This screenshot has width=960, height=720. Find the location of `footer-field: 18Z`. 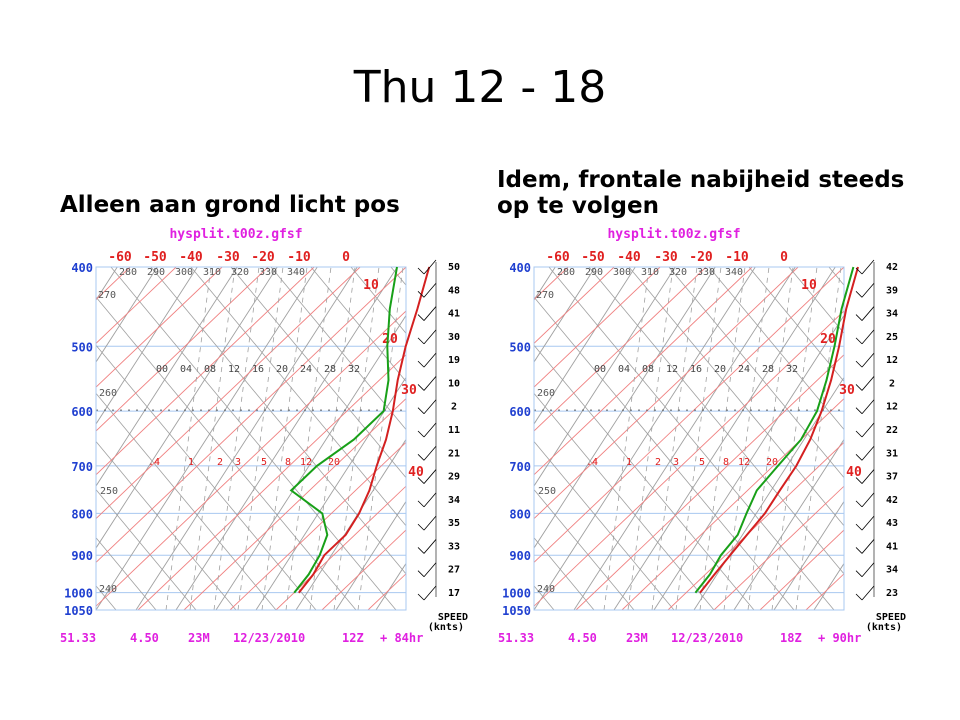

footer-field: 18Z is located at coordinates (791, 638).